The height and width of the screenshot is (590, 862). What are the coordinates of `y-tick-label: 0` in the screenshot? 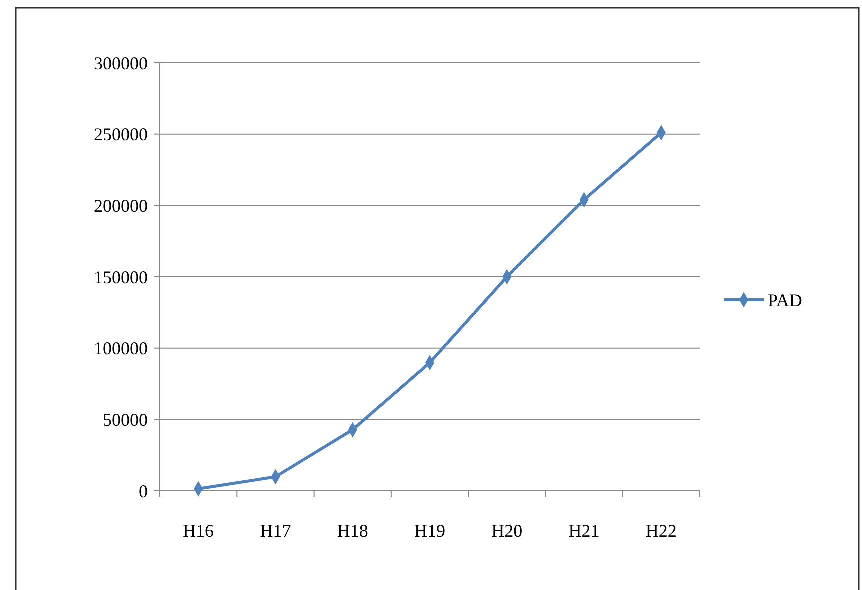 It's located at (143, 491).